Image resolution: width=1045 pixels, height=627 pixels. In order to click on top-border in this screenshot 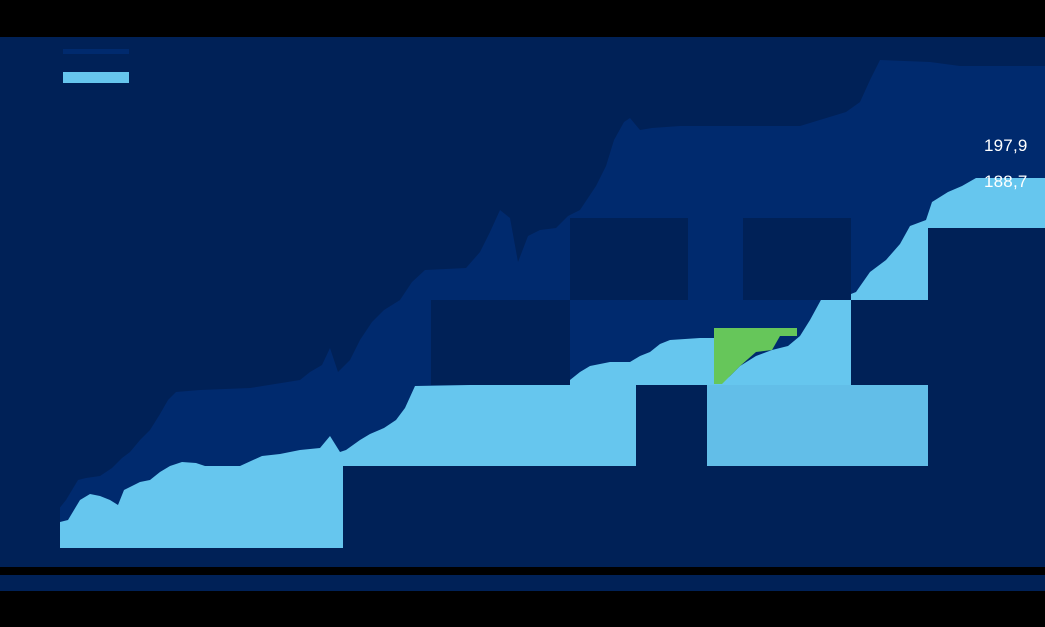, I will do `click(522, 18)`.